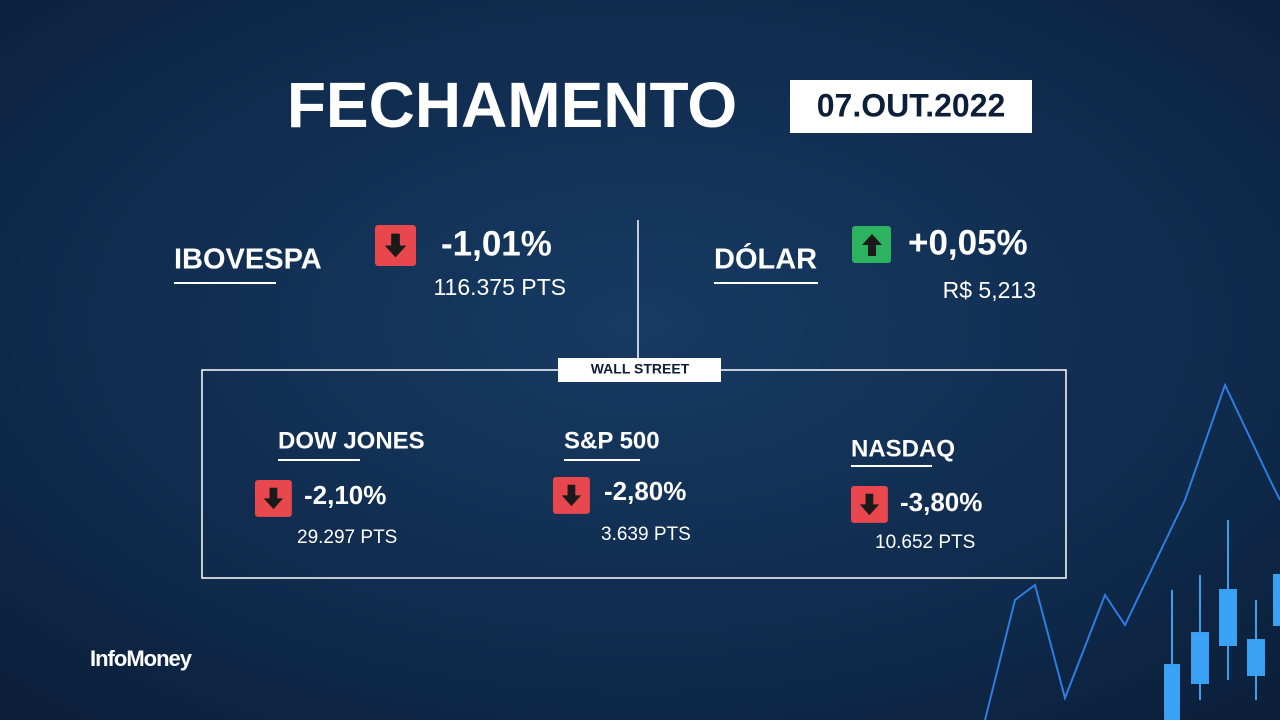  I want to click on index-name: S&P 500, so click(612, 440).